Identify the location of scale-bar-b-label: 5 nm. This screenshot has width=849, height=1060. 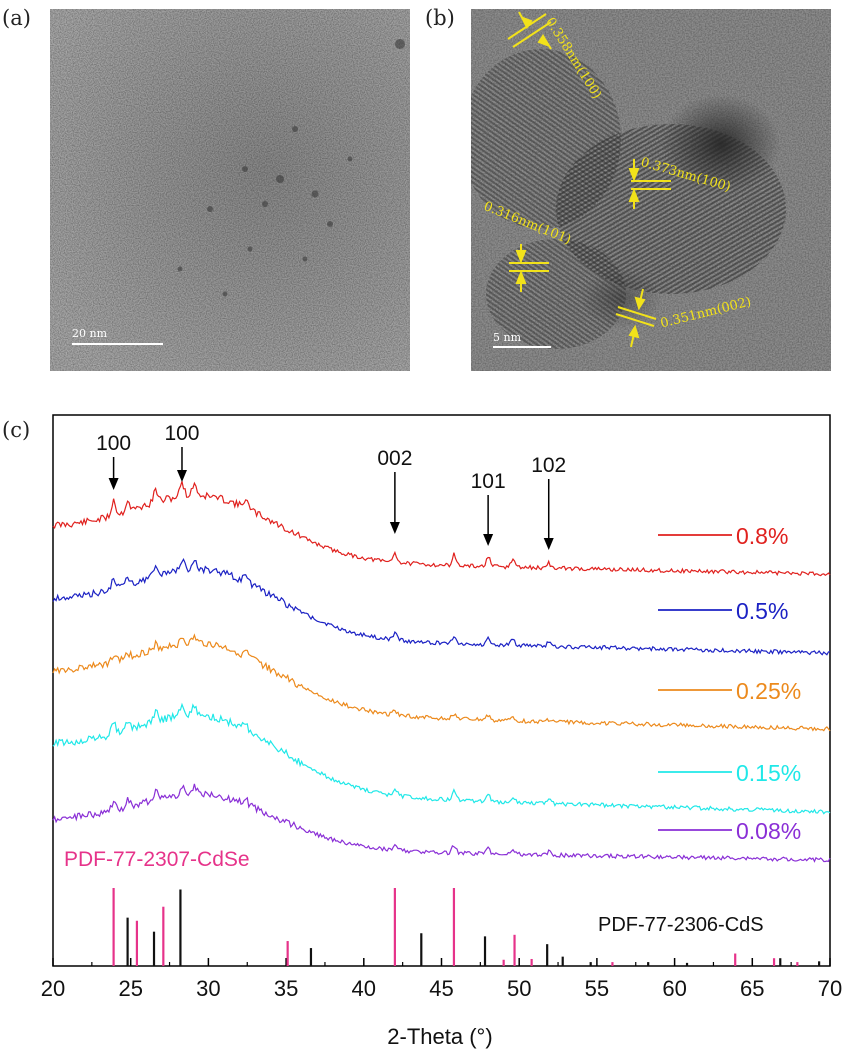
(507, 337).